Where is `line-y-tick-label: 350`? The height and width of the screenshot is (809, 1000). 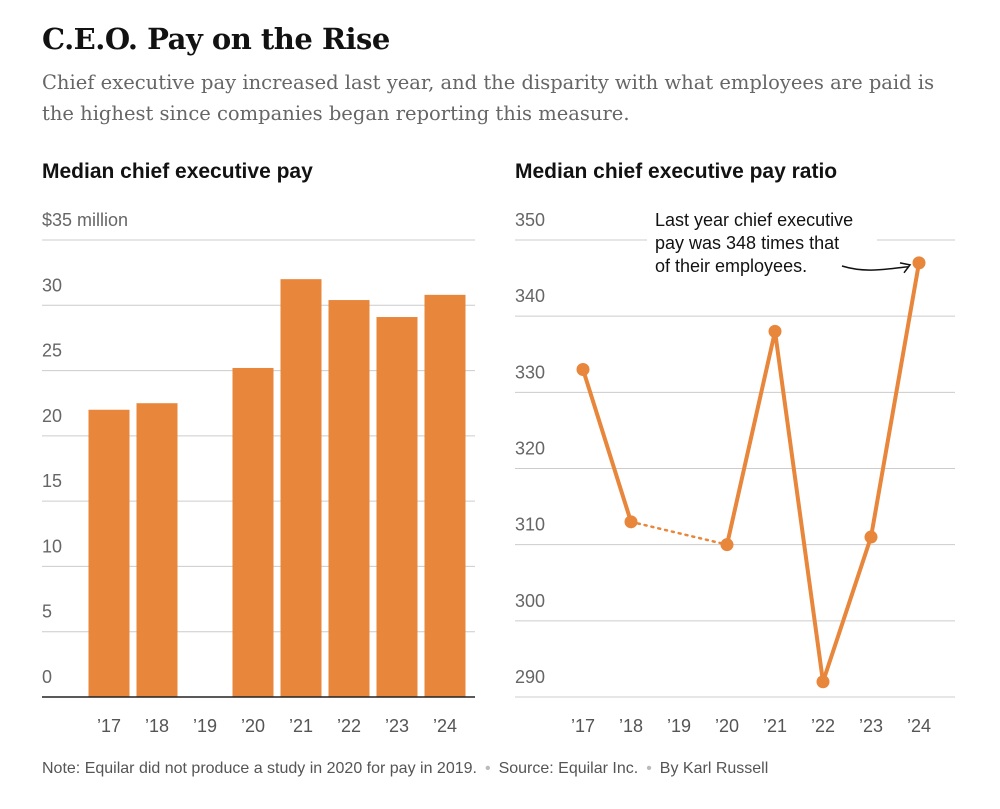
line-y-tick-label: 350 is located at coordinates (530, 220).